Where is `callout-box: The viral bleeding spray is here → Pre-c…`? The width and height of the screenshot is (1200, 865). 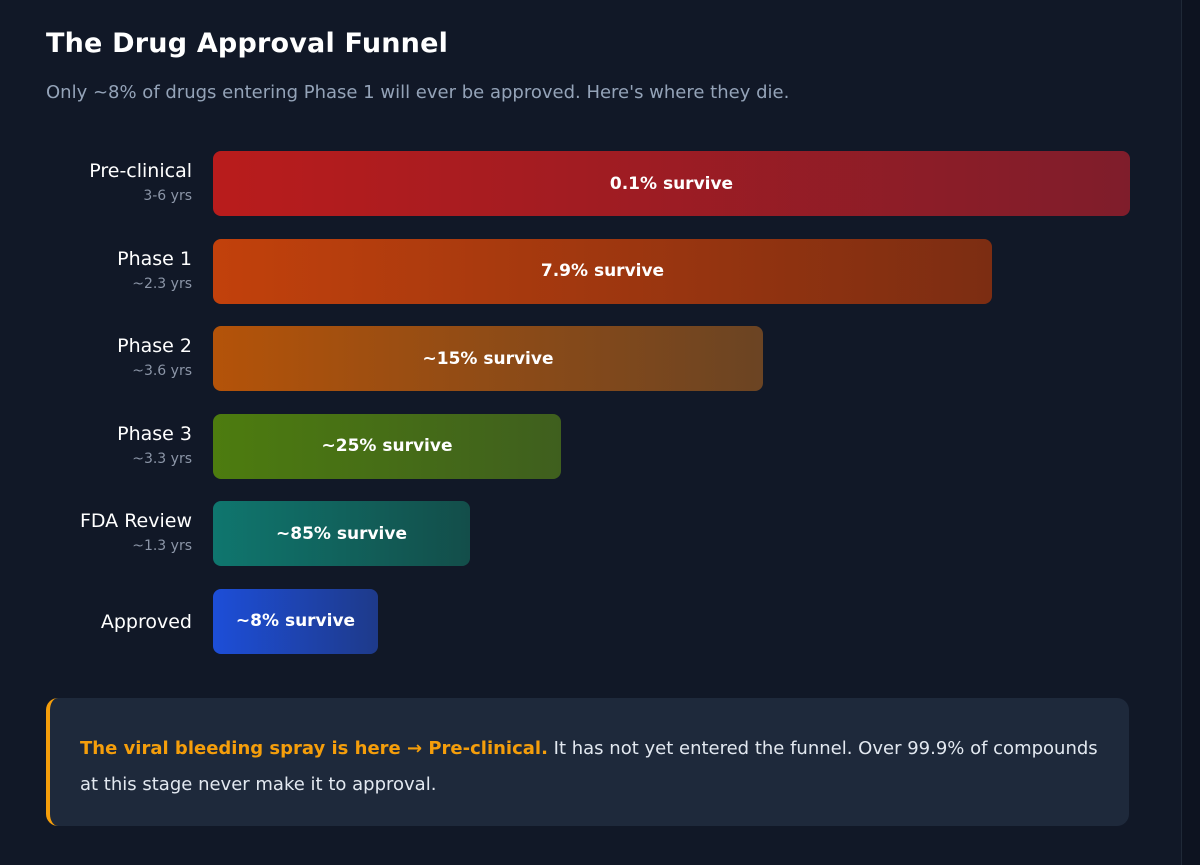 callout-box: The viral bleeding spray is here → Pre-c… is located at coordinates (587, 762).